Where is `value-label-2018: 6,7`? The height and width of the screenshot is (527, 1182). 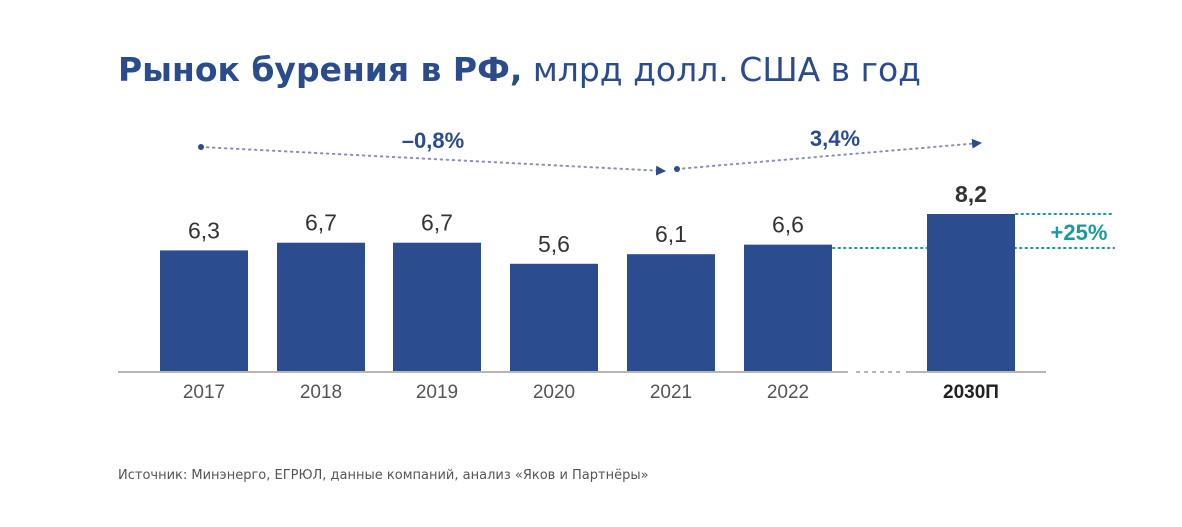
value-label-2018: 6,7 is located at coordinates (321, 223).